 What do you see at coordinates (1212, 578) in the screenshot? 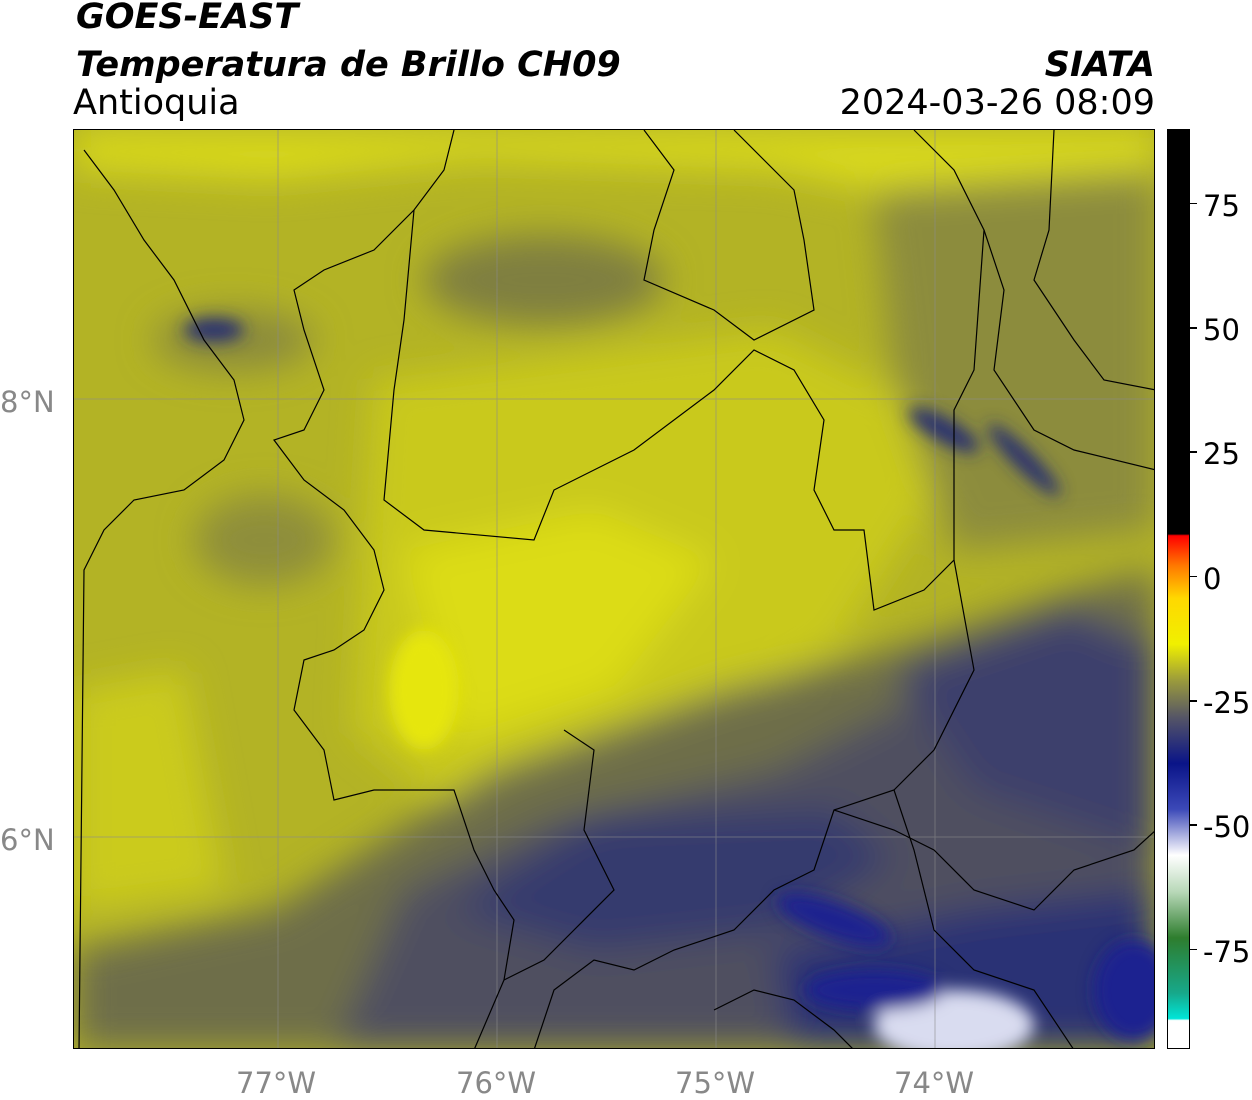
I see `colorbar-tick-label: 0` at bounding box center [1212, 578].